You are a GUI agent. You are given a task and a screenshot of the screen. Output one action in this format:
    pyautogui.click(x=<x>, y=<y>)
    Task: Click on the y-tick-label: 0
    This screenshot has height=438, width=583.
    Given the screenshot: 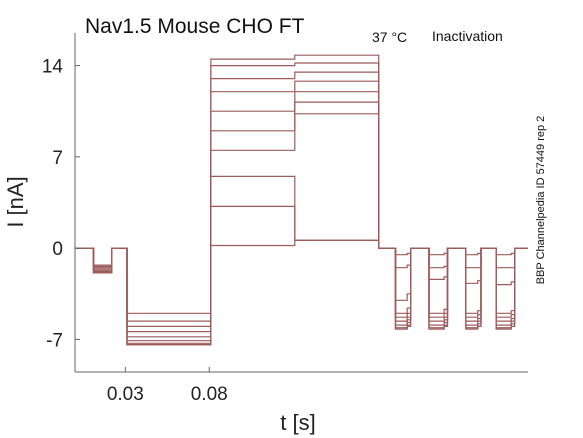 What is the action you would take?
    pyautogui.click(x=57, y=249)
    